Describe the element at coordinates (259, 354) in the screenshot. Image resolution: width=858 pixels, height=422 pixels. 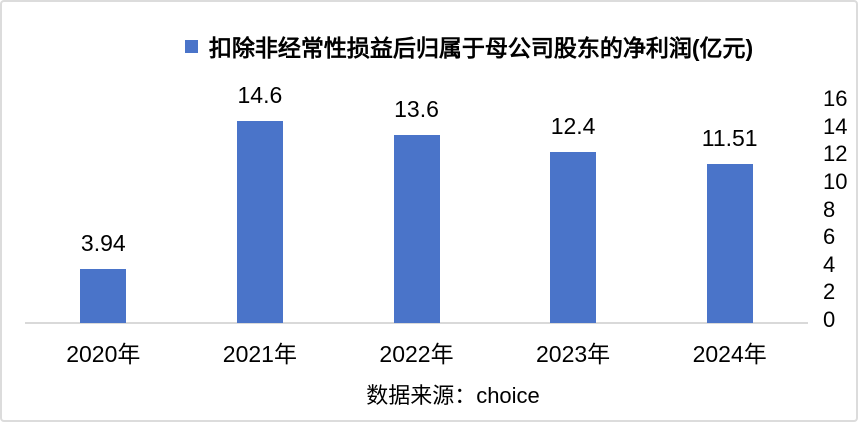
I see `x-axis-label: 2021年` at that location.